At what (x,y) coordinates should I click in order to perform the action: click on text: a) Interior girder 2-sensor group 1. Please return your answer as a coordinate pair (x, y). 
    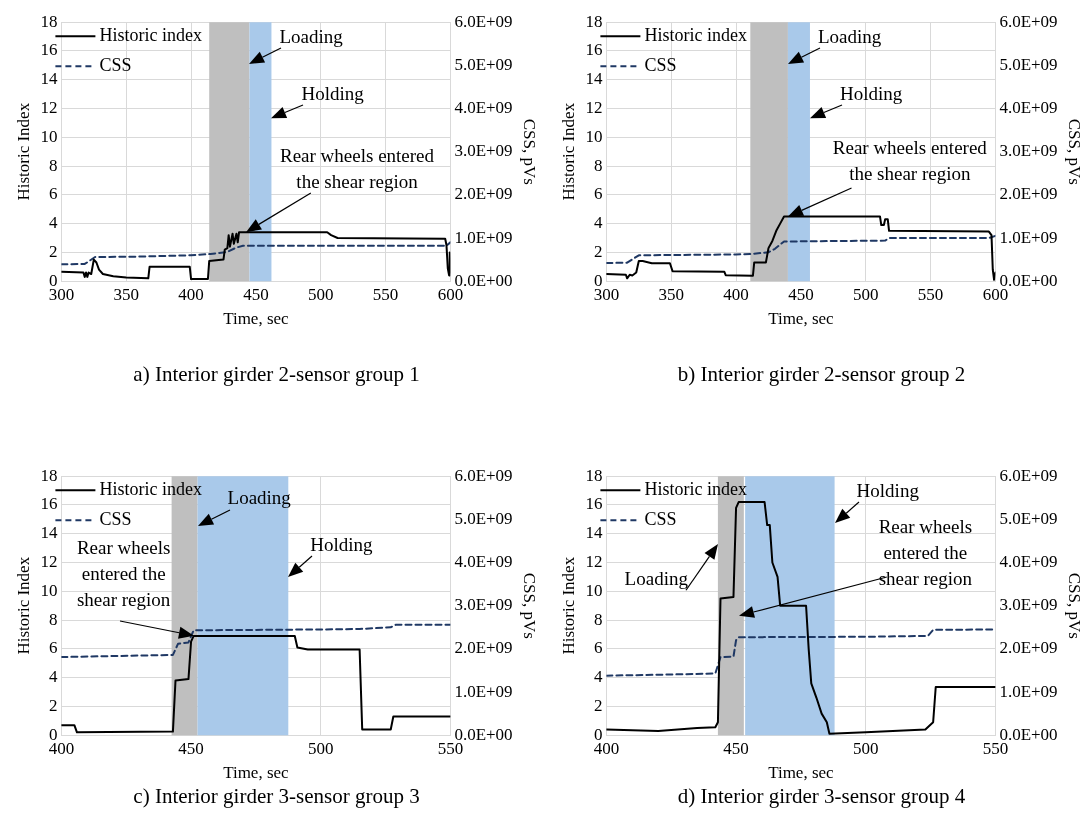
    Looking at the image, I should click on (276, 374).